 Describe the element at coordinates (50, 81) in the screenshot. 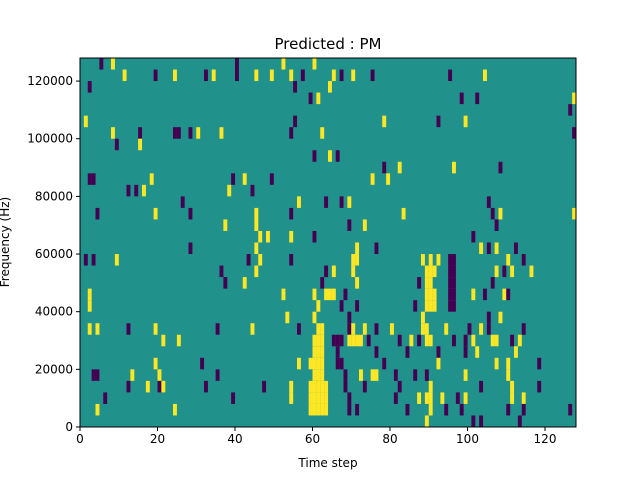

I see `y-tick-label: 120000` at that location.